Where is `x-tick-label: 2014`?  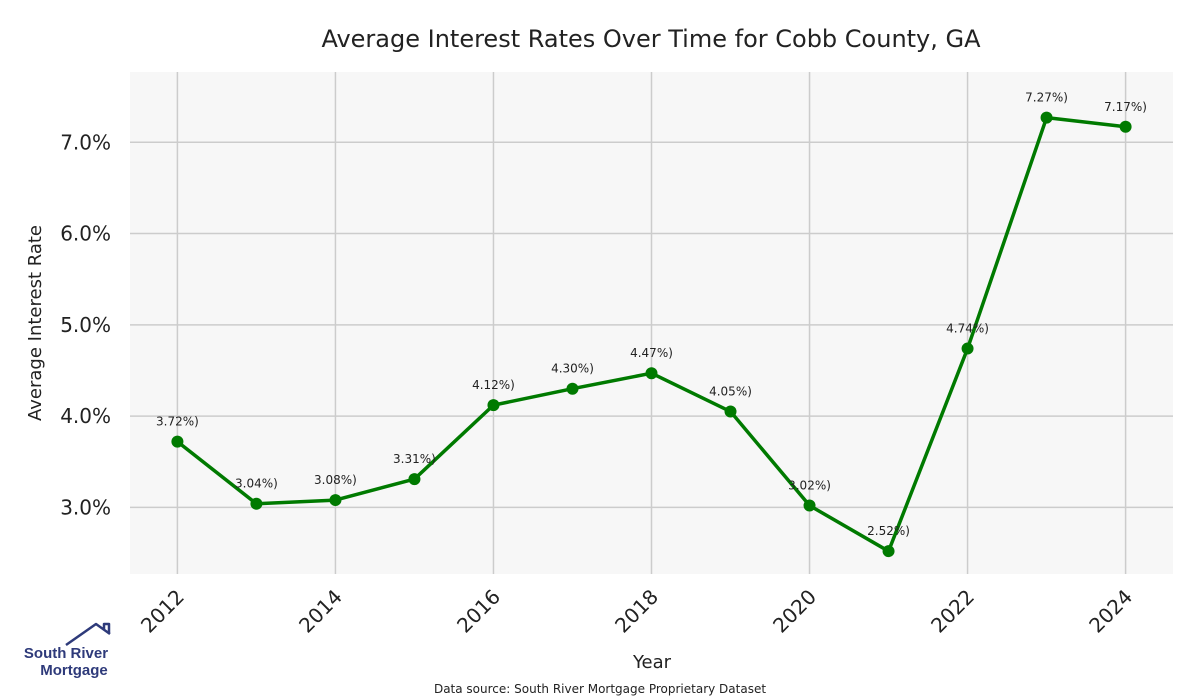
x-tick-label: 2014 is located at coordinates (320, 611).